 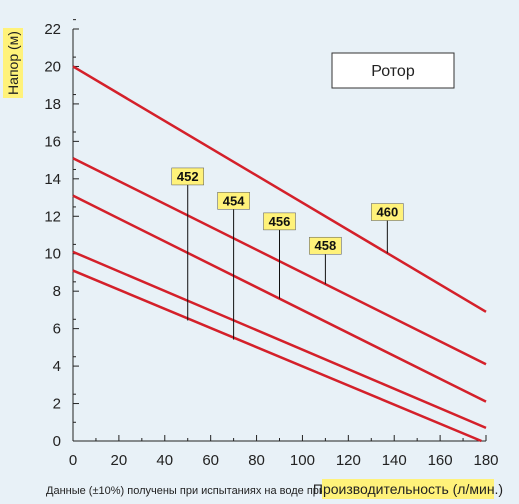 What do you see at coordinates (57, 329) in the screenshot?
I see `y-tick-label: 6` at bounding box center [57, 329].